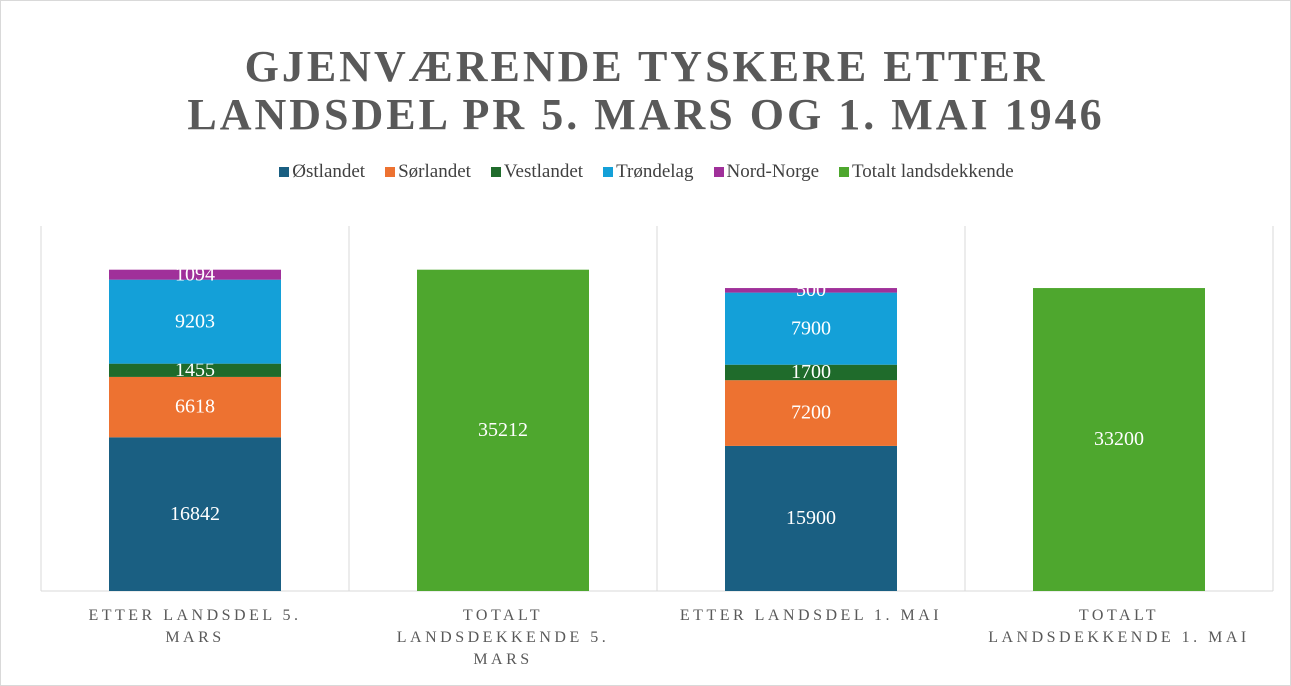 This screenshot has width=1291, height=686. I want to click on data-label: 6618, so click(195, 407).